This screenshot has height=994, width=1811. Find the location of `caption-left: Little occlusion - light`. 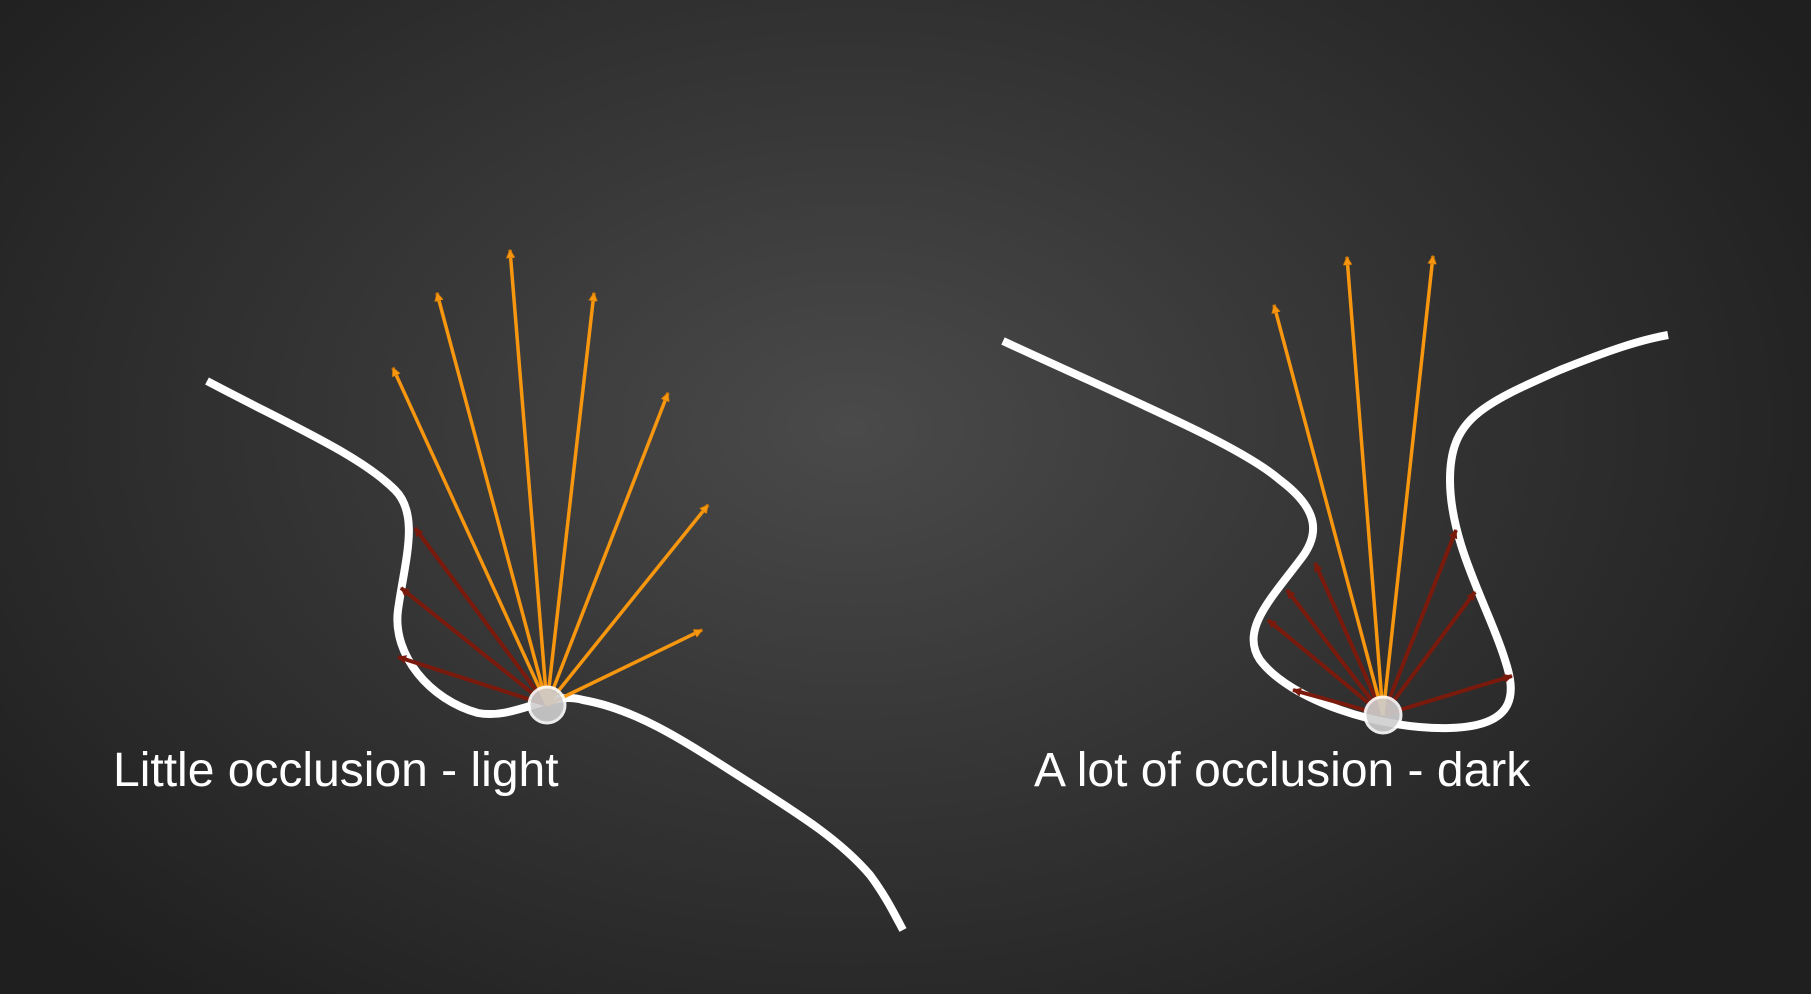

caption-left: Little occlusion - light is located at coordinates (336, 770).